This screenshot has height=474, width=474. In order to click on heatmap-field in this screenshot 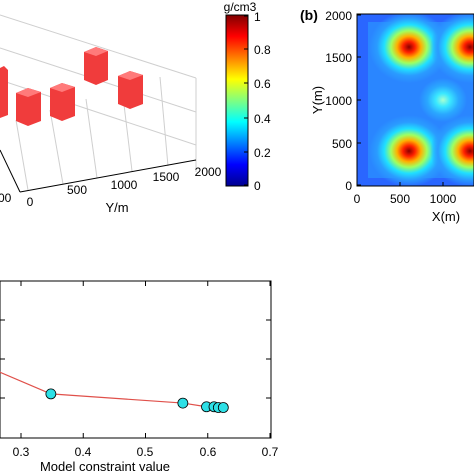, I will do `click(415, 100)`.